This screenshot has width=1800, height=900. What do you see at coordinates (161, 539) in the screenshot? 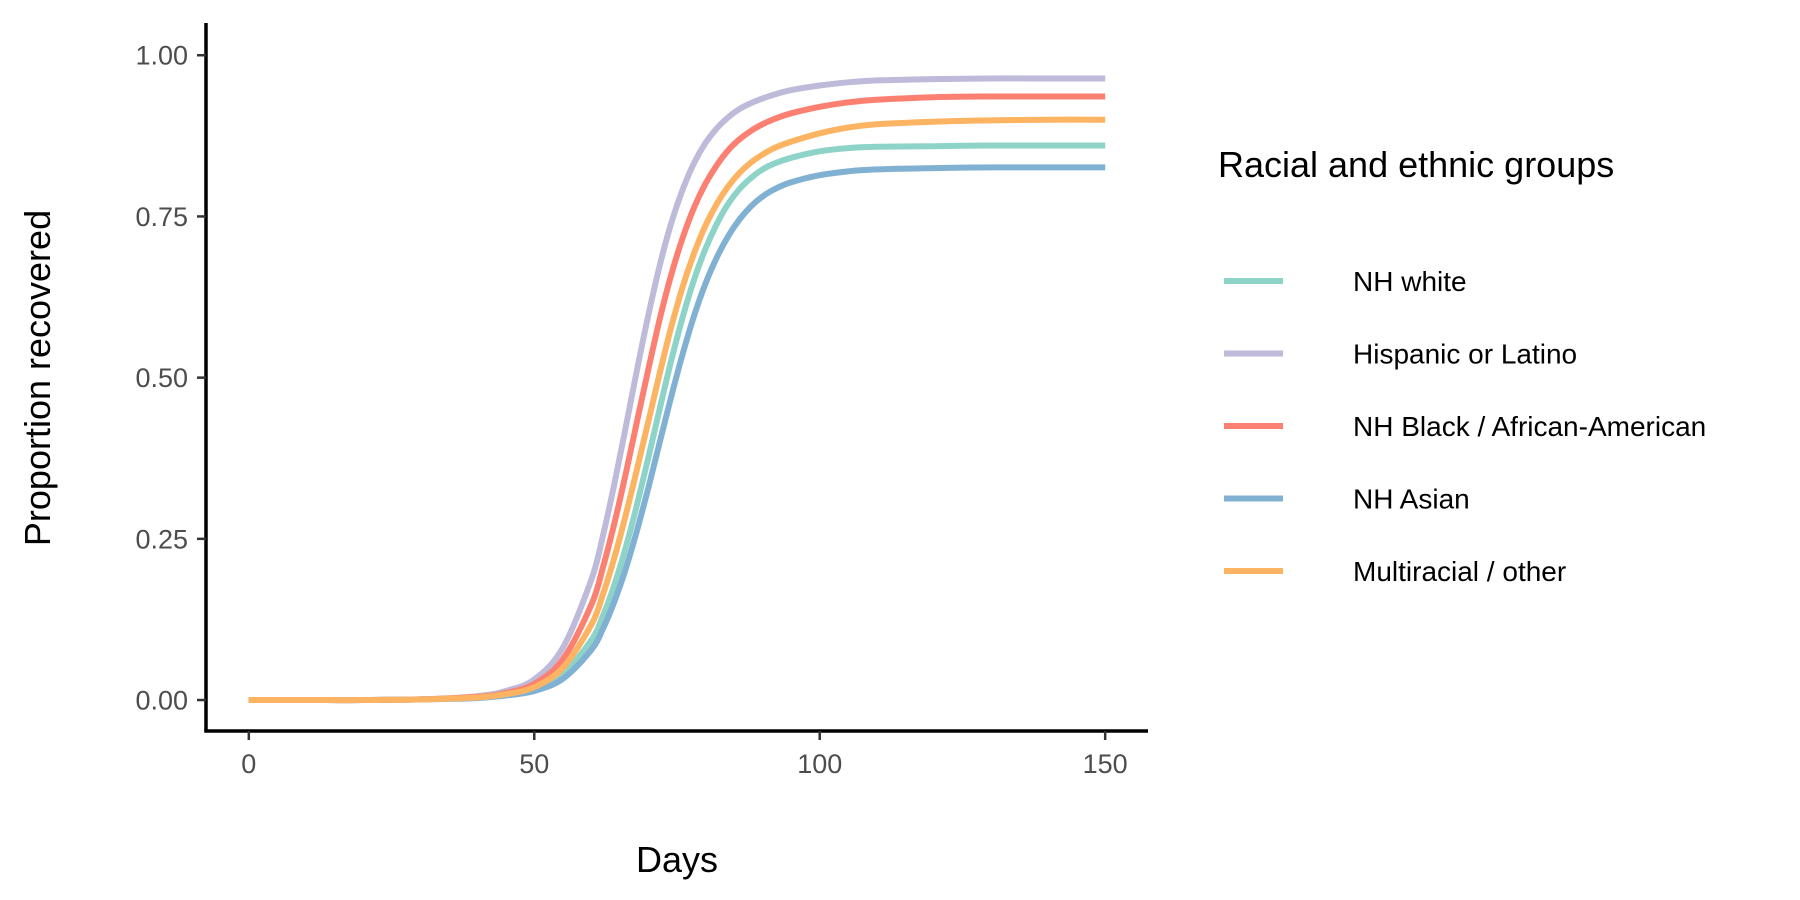
I see `y-tick-label: 0.25` at bounding box center [161, 539].